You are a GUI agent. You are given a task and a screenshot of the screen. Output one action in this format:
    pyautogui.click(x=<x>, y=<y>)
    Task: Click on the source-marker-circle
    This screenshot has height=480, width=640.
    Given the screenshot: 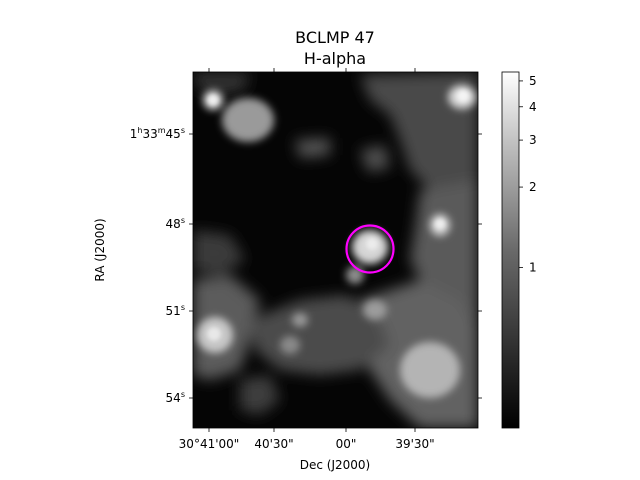 What is the action you would take?
    pyautogui.click(x=370, y=249)
    